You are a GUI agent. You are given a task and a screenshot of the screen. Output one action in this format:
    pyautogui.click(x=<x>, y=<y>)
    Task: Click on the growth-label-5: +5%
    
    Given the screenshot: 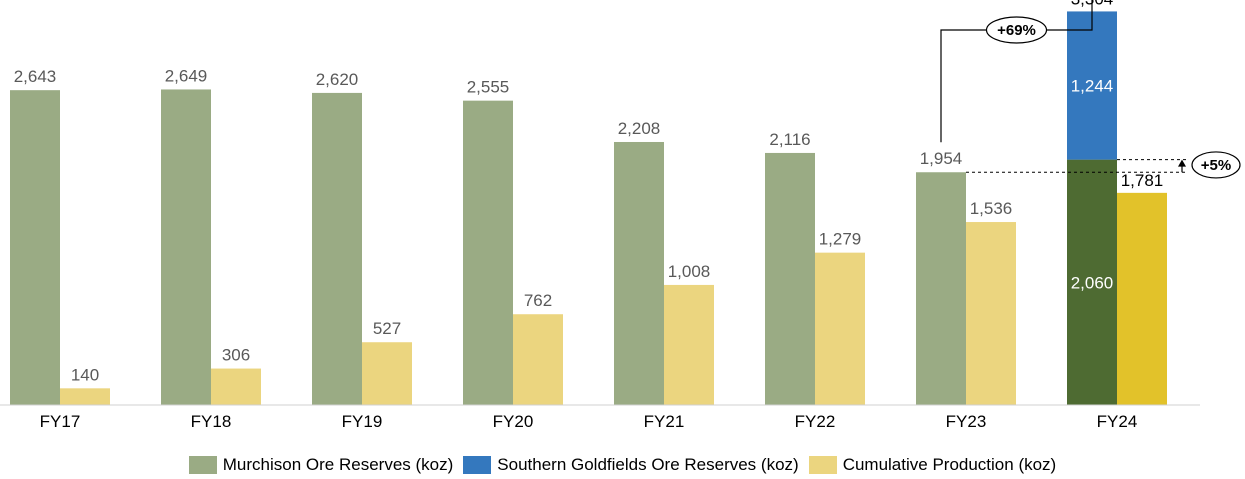 What is the action you would take?
    pyautogui.click(x=1216, y=165)
    